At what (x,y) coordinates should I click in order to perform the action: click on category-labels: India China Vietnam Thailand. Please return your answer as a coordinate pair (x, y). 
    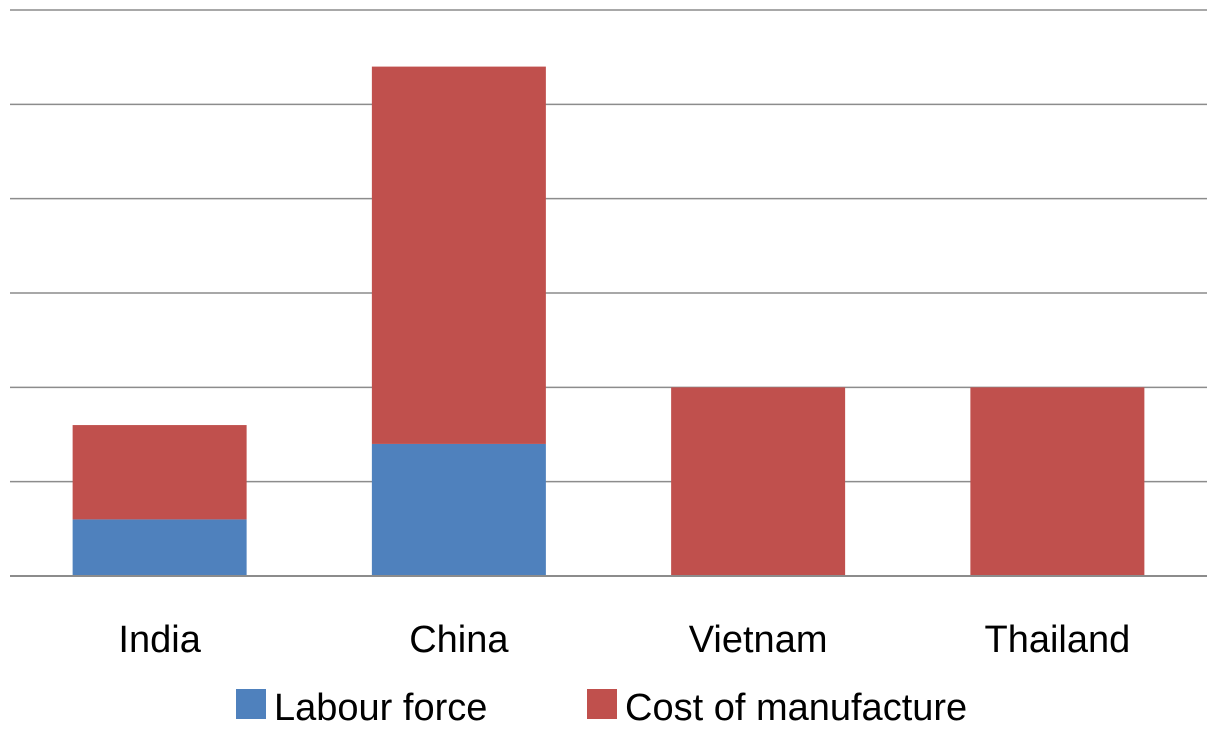
    Looking at the image, I should click on (624, 640).